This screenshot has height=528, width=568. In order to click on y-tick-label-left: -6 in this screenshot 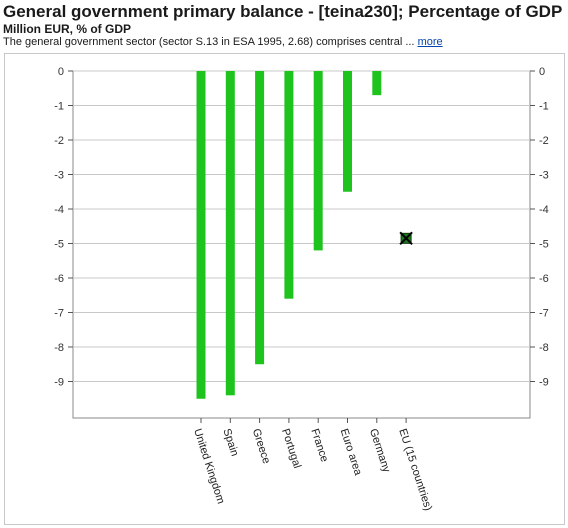, I will do `click(59, 279)`.